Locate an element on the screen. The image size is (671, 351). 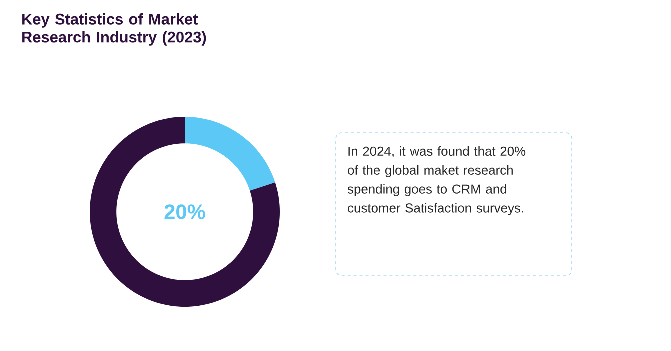
text: 20% is located at coordinates (185, 212).